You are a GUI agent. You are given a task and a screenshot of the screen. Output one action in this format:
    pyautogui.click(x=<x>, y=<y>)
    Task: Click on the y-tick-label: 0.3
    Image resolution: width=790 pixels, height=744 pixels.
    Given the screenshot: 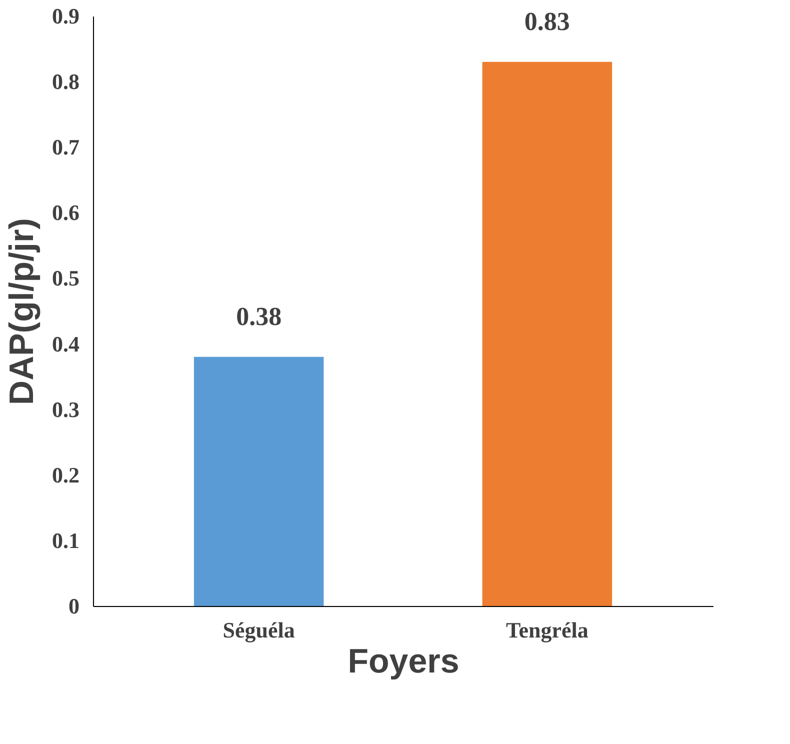 What is the action you would take?
    pyautogui.click(x=66, y=409)
    